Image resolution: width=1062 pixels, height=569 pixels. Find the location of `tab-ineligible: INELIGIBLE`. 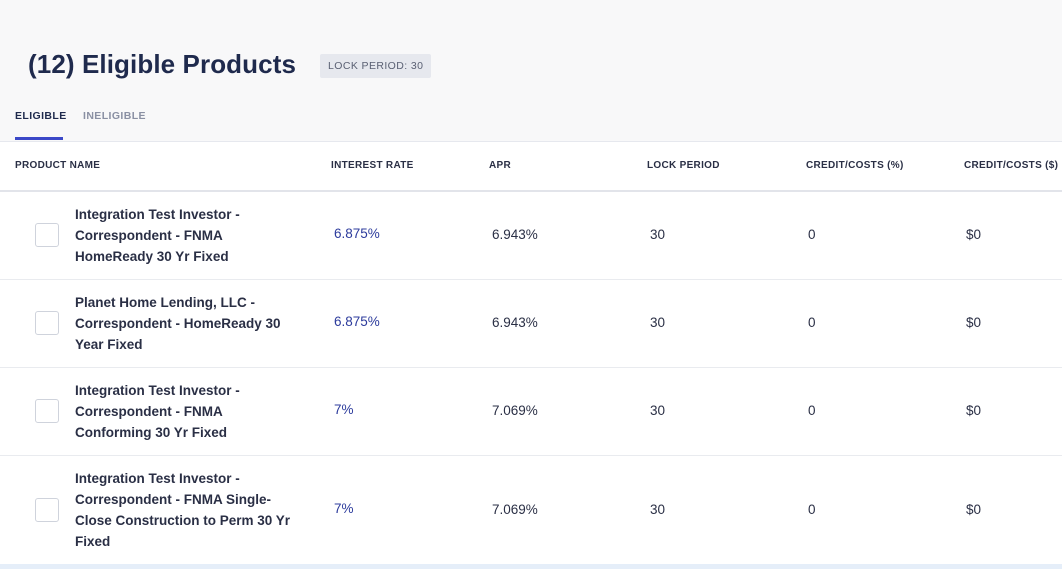

tab-ineligible: INELIGIBLE is located at coordinates (114, 116).